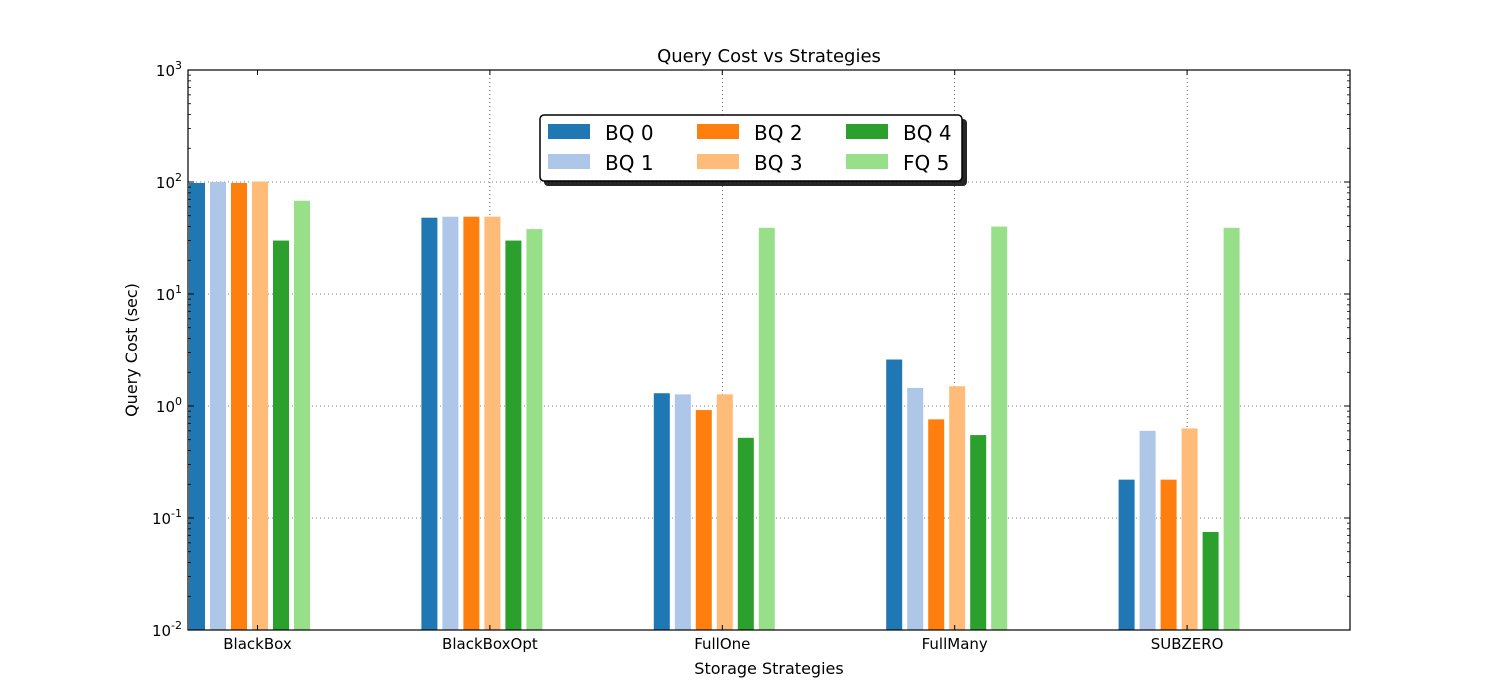  I want to click on bar-bq-3-fullmany, so click(957, 508).